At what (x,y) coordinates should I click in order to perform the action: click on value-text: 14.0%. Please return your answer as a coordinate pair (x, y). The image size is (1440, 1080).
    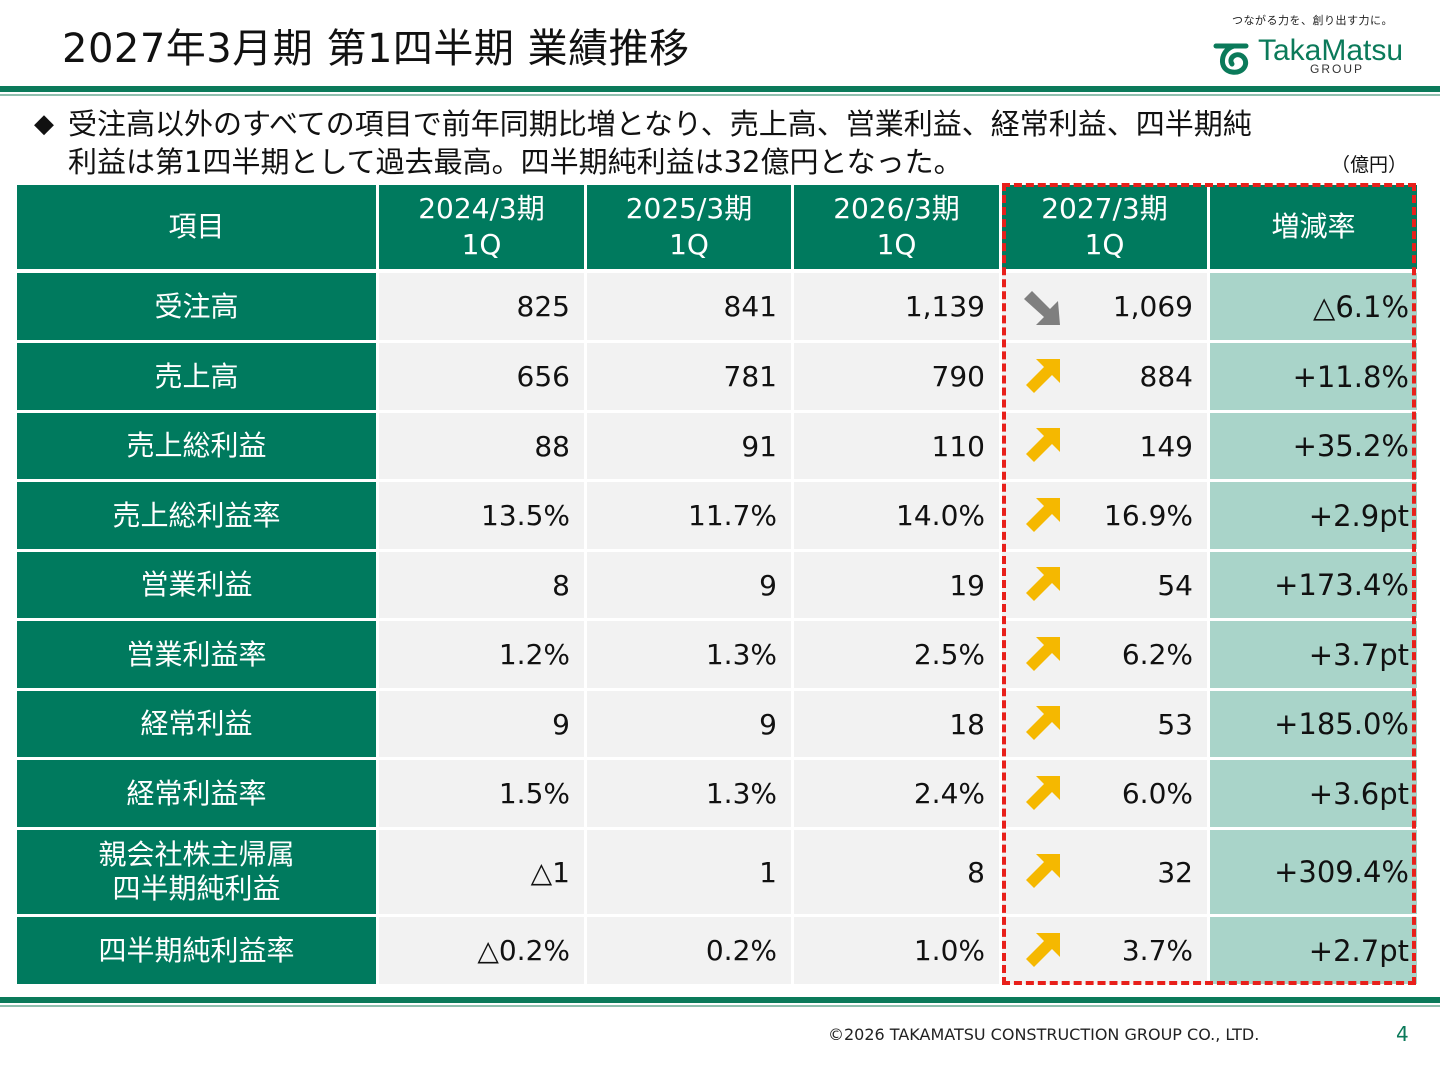
    Looking at the image, I should click on (940, 515).